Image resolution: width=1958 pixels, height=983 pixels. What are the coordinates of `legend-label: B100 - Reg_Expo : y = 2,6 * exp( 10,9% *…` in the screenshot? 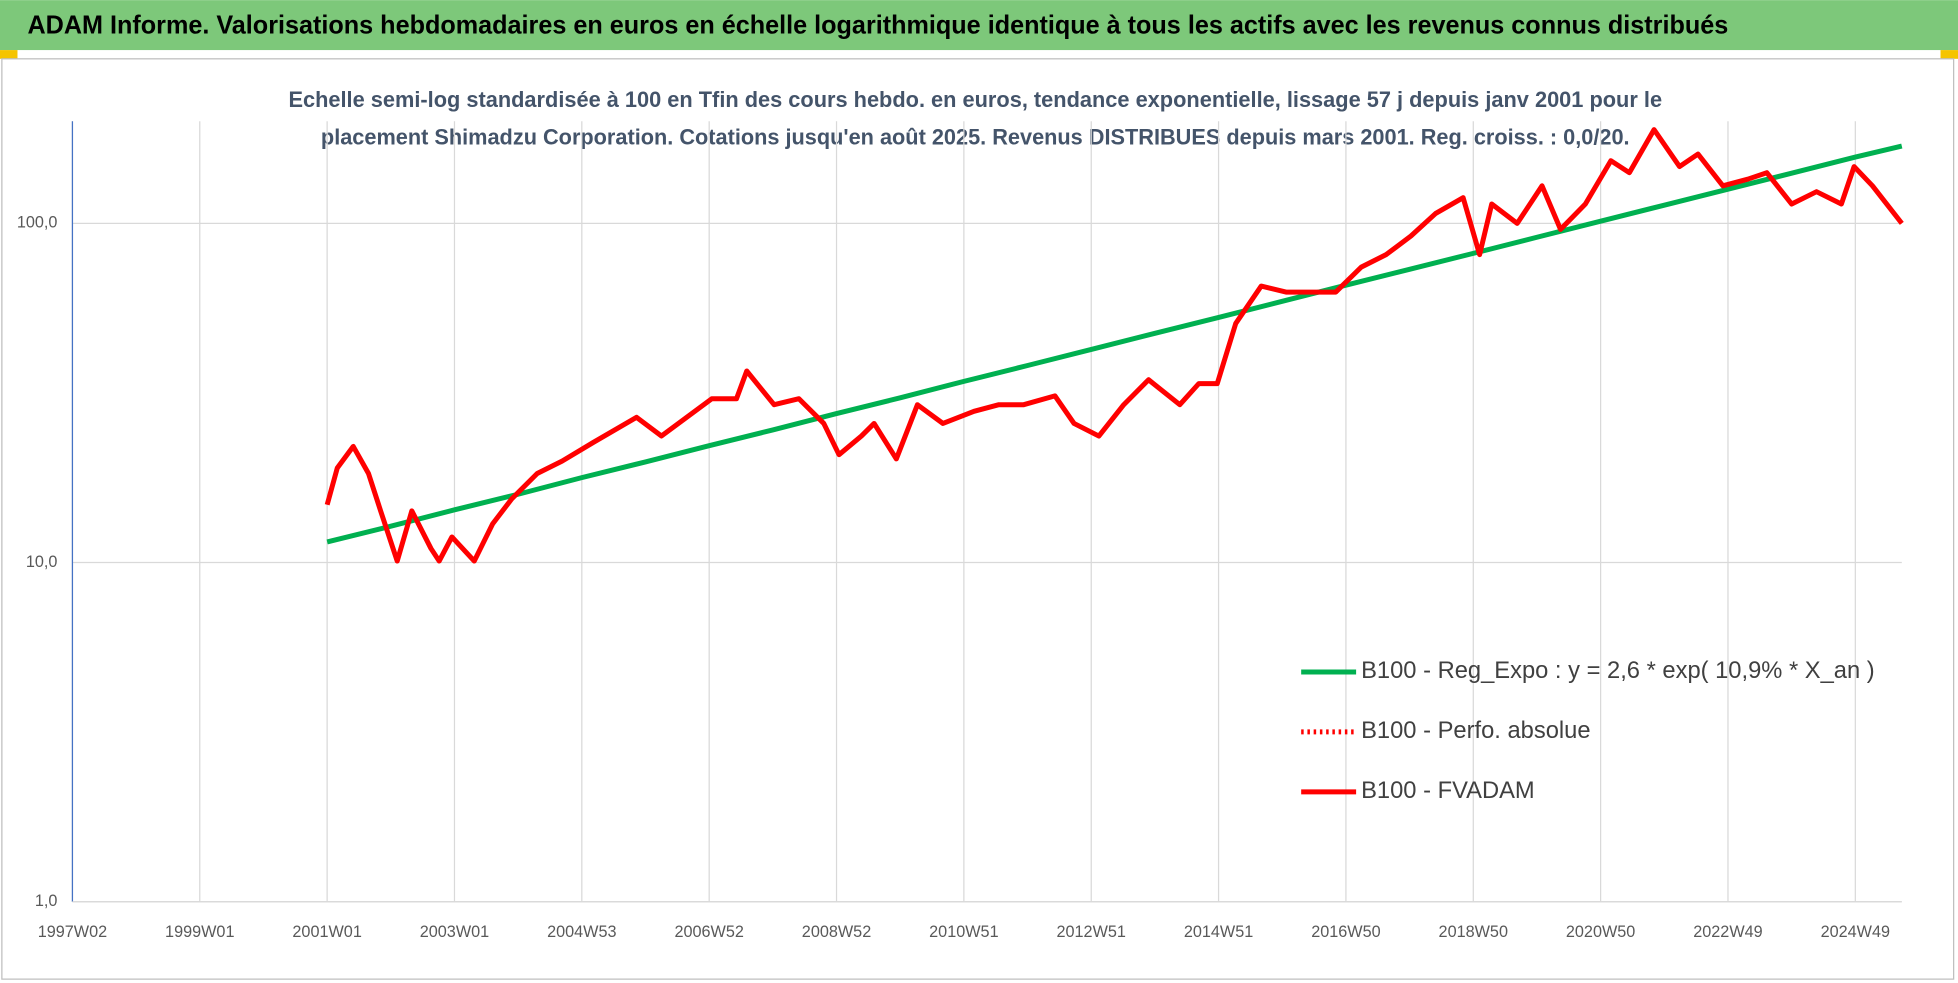 It's located at (1618, 671).